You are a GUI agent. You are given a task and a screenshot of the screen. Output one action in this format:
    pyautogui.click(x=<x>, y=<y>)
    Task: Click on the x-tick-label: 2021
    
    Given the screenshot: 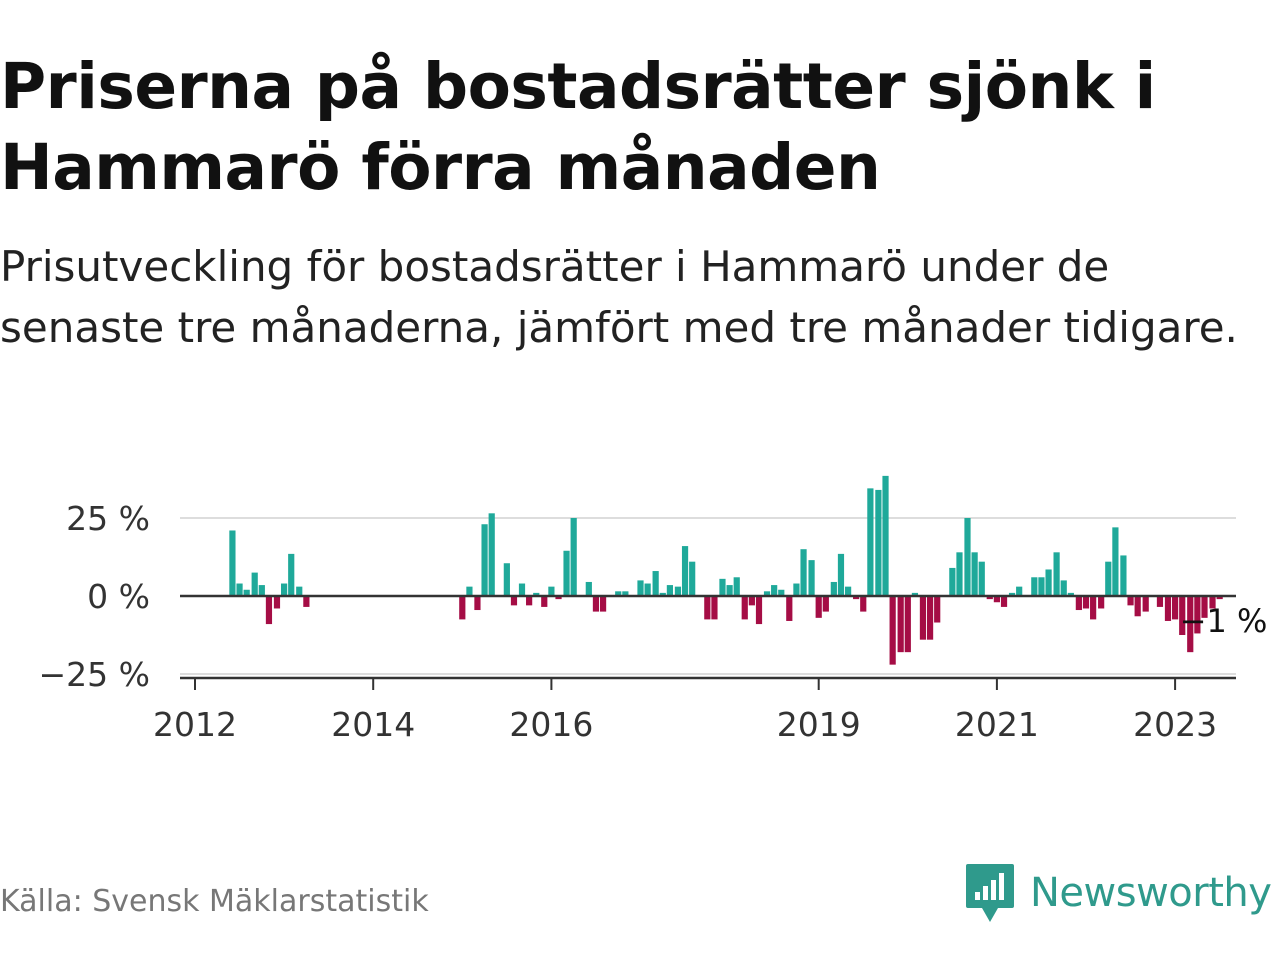 What is the action you would take?
    pyautogui.click(x=997, y=724)
    